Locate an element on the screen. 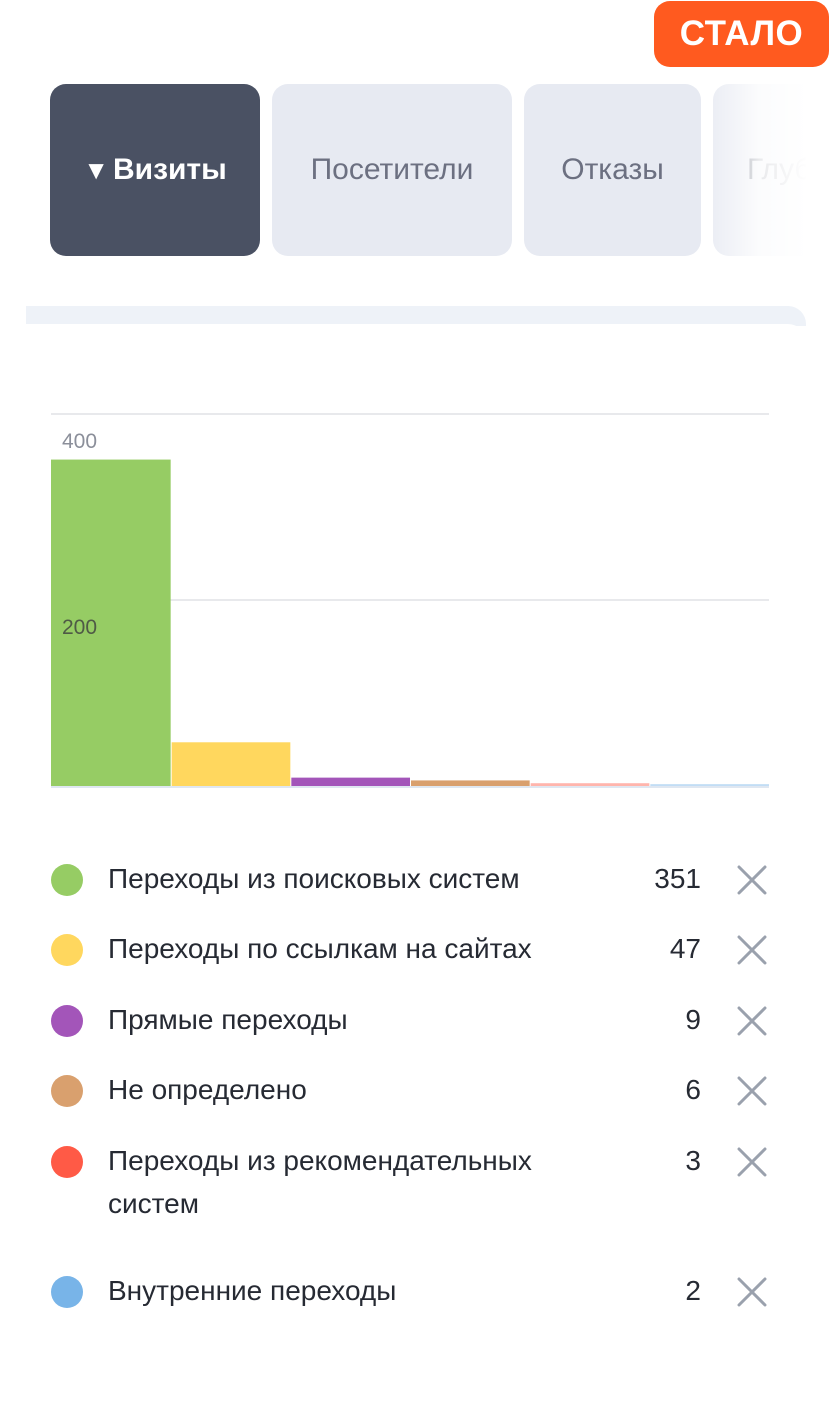 The image size is (831, 1402). legend-value: 47 is located at coordinates (685, 948).